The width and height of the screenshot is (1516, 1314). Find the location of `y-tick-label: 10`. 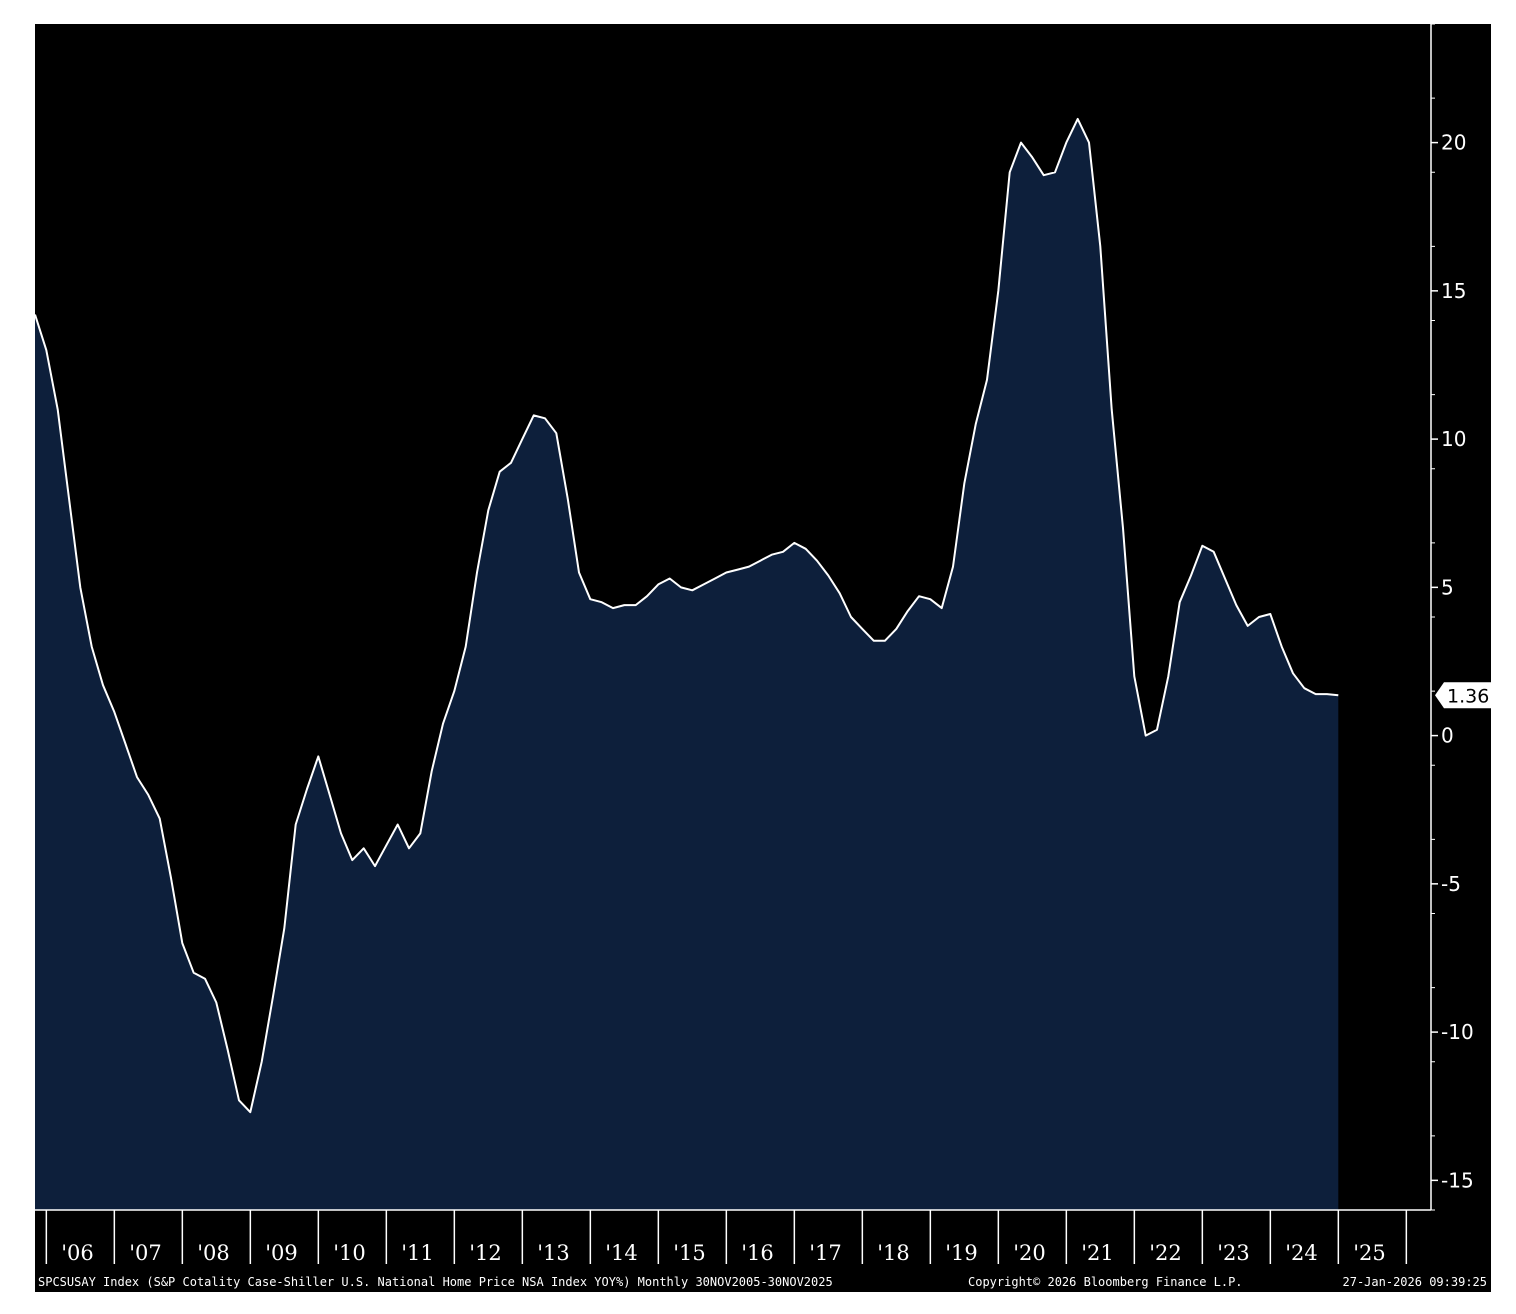

y-tick-label: 10 is located at coordinates (1453, 439).